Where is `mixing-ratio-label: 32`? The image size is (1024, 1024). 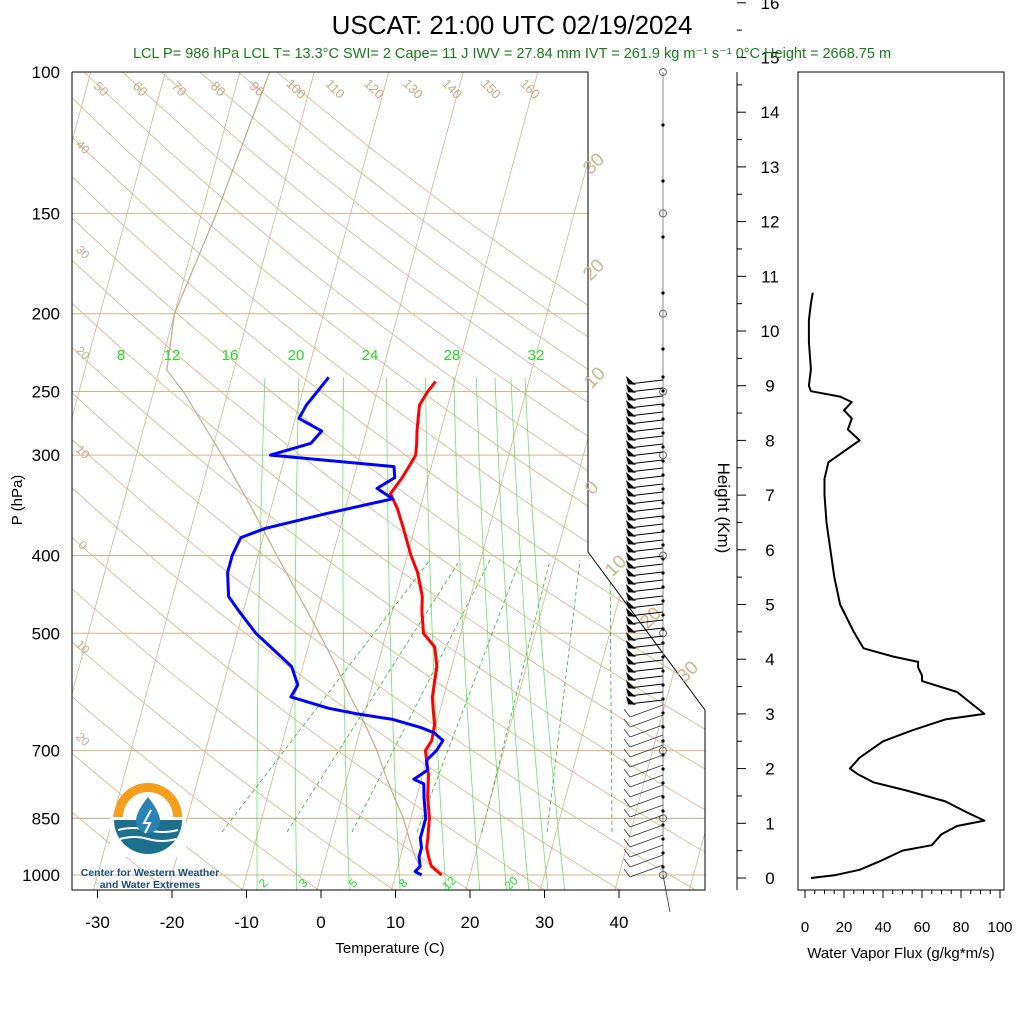 mixing-ratio-label: 32 is located at coordinates (536, 355).